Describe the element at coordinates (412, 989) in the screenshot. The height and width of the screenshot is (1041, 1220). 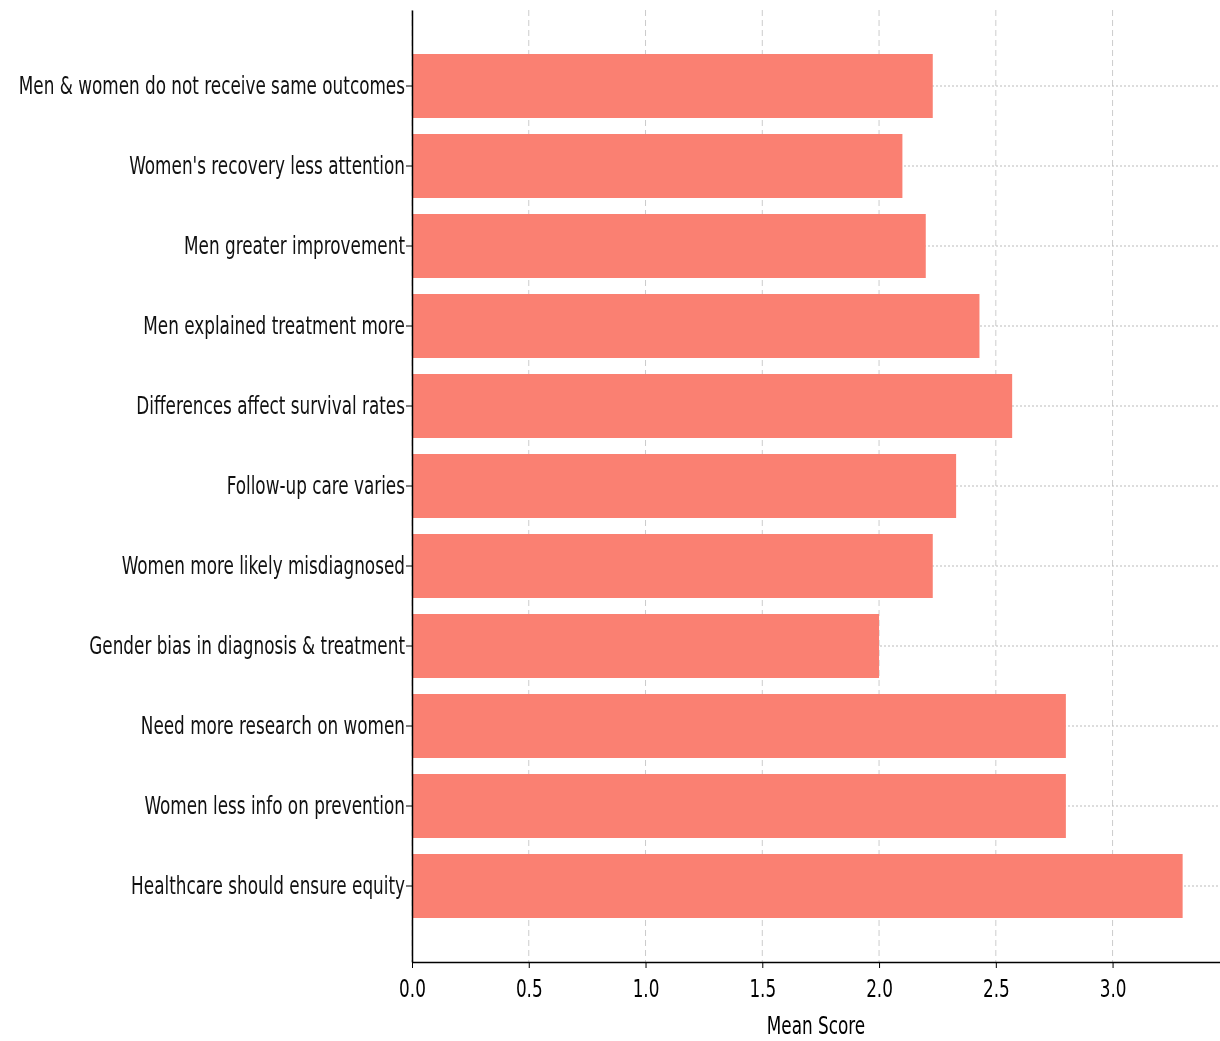
I see `x-tick-label: 0.0` at that location.